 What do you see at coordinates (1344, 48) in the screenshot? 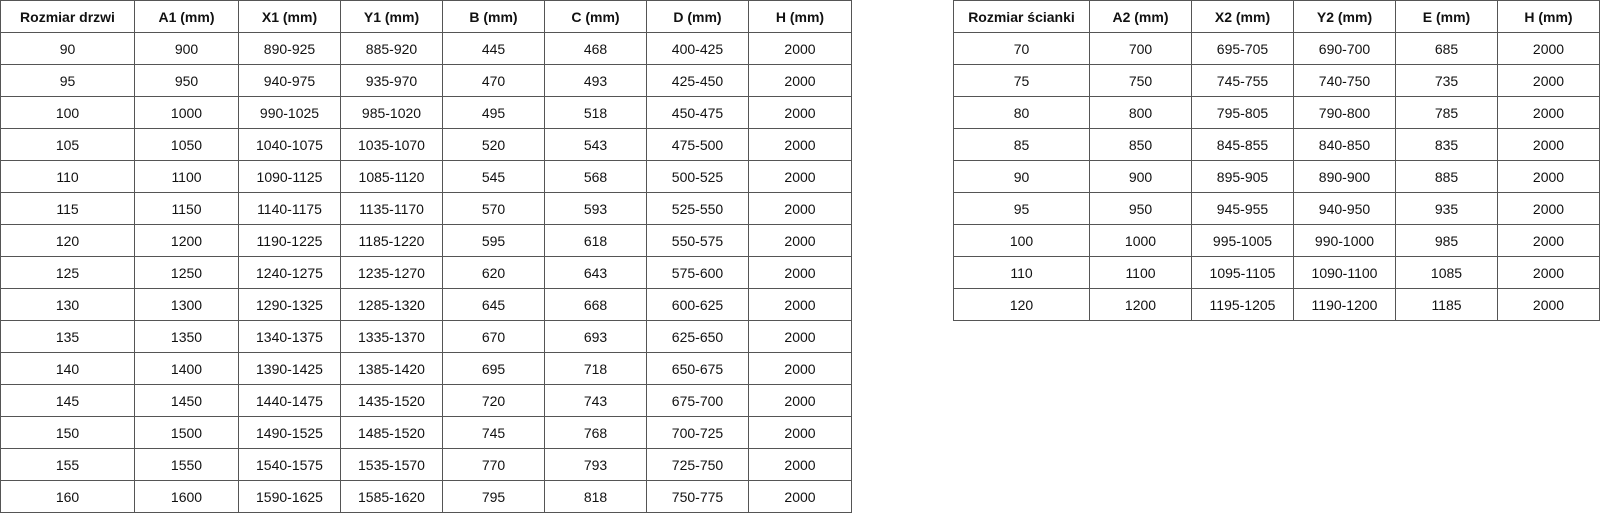
I see `table-cell: 690-700` at bounding box center [1344, 48].